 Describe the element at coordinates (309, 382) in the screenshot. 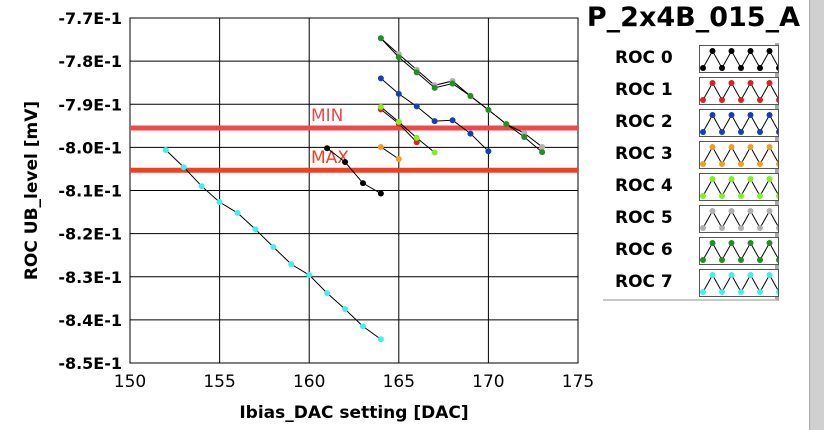

I see `x-tick-label: 160` at that location.